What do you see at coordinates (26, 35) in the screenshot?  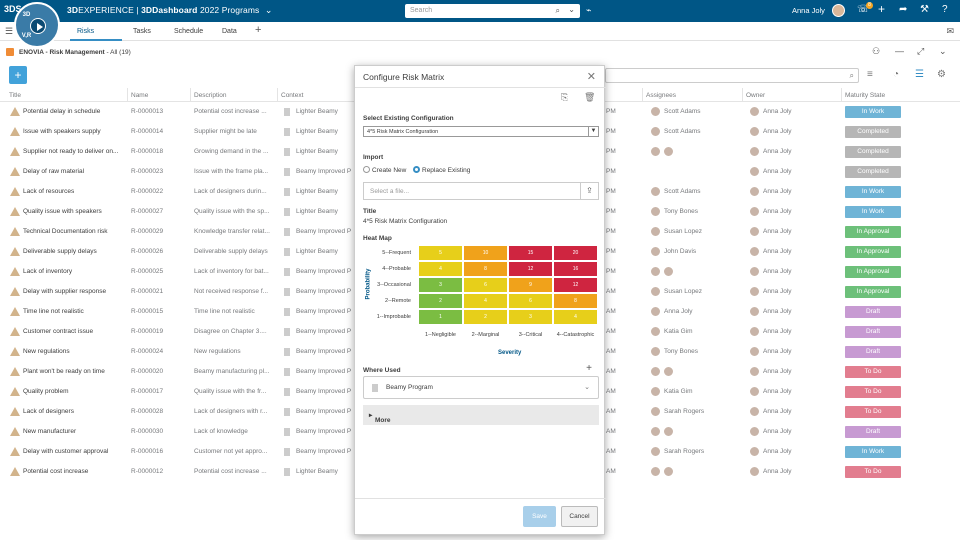 I see `compass-quadrant-vr: V,R` at bounding box center [26, 35].